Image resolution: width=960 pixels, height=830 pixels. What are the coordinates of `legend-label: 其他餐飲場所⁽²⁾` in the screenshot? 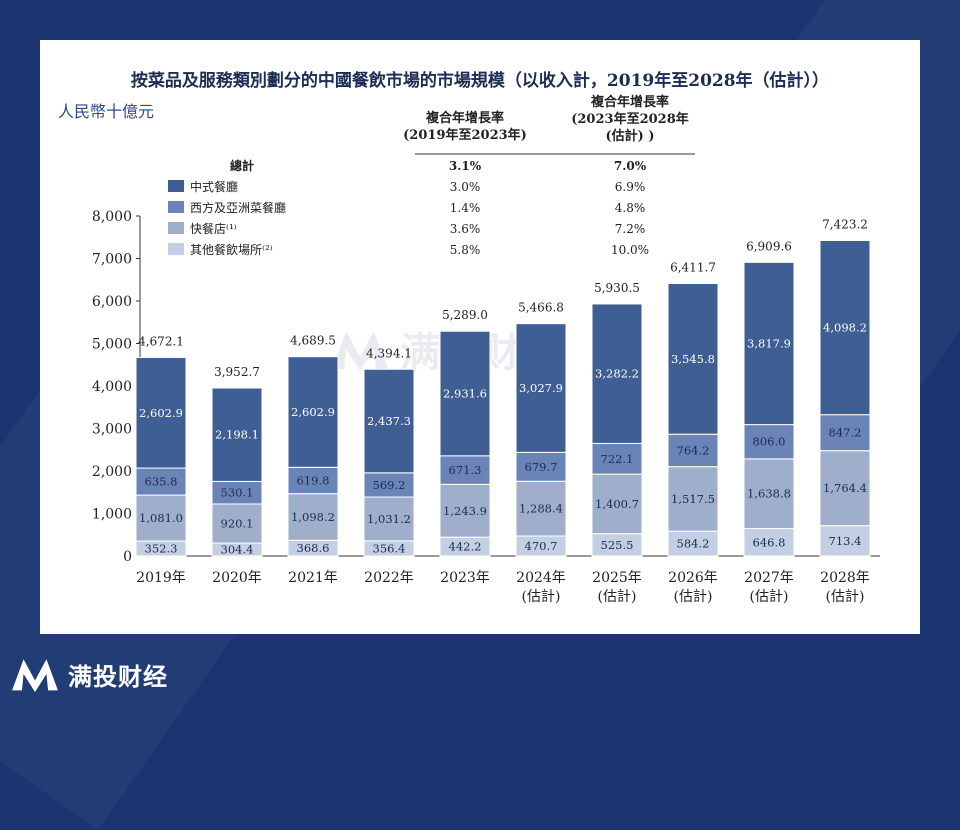 It's located at (231, 249).